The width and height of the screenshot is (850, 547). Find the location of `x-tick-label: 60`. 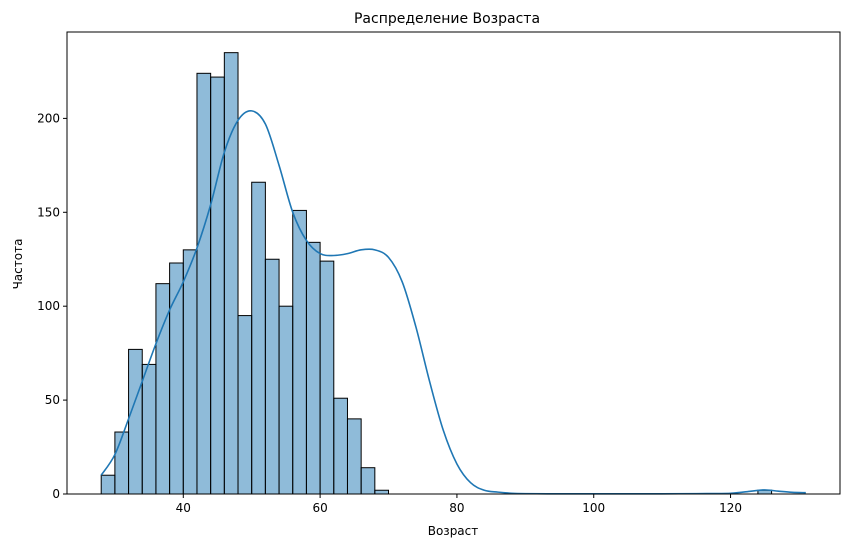

x-tick-label: 60 is located at coordinates (319, 508).